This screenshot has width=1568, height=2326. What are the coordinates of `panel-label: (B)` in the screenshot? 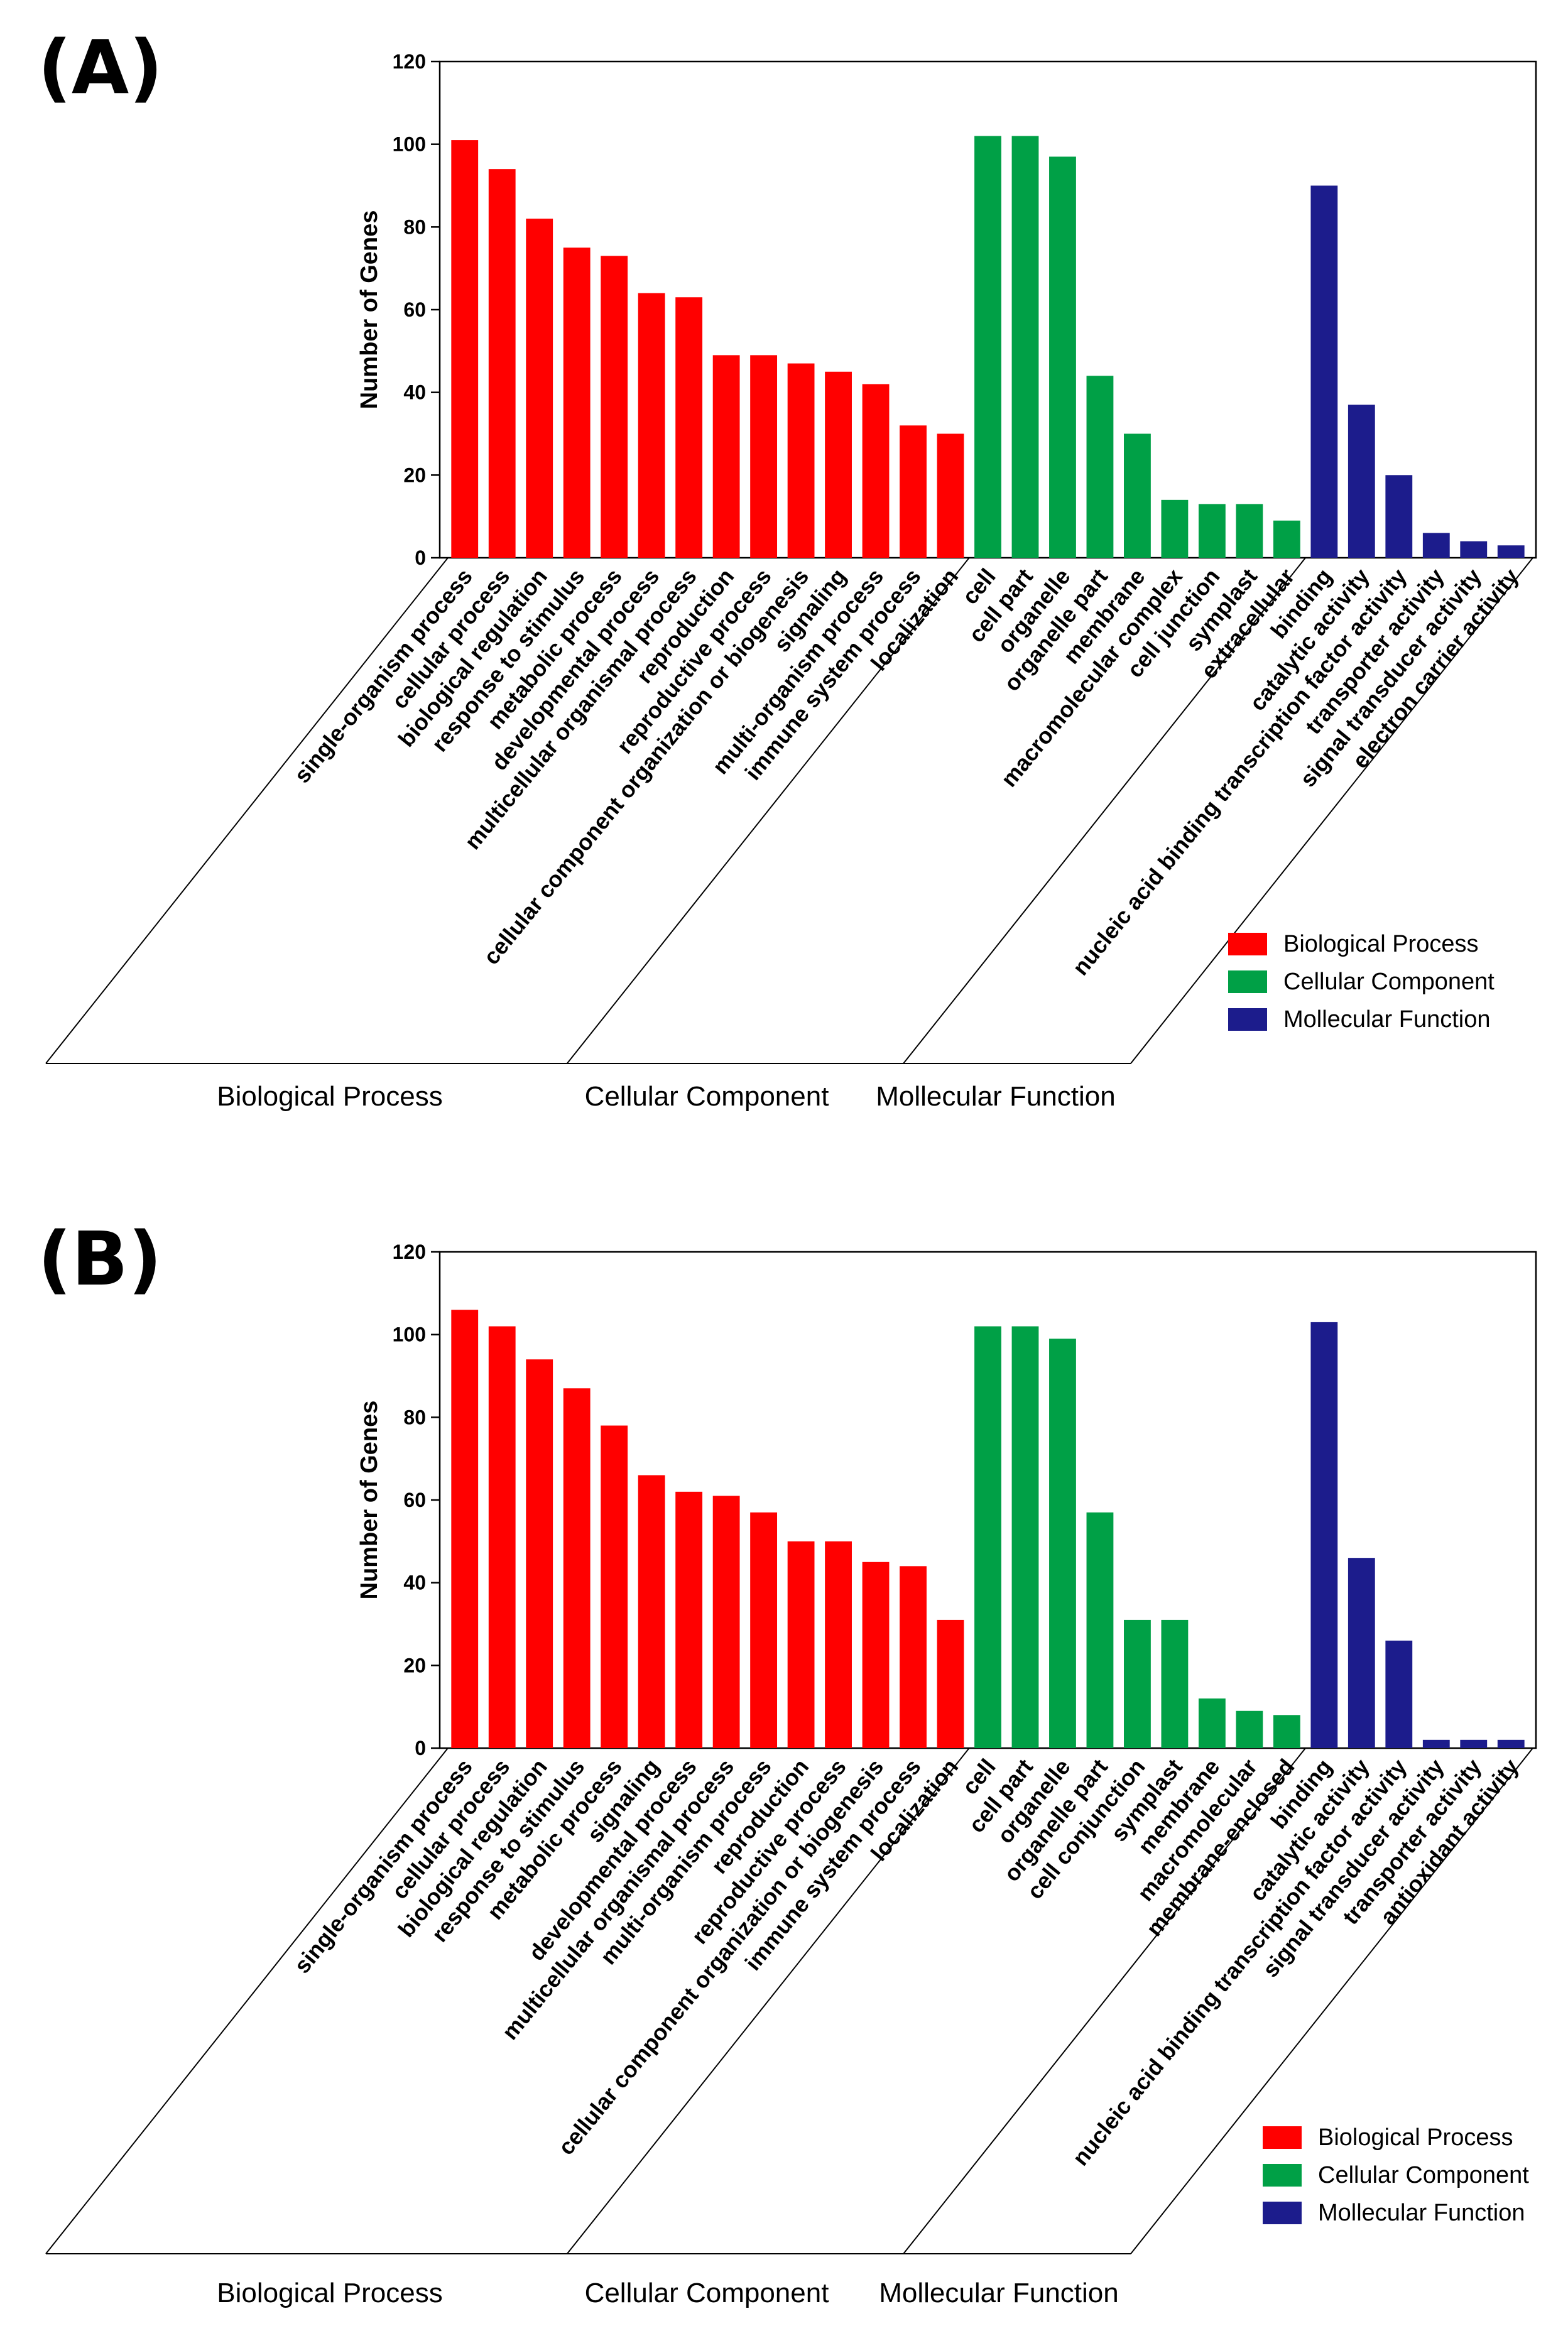 It's located at (100, 1258).